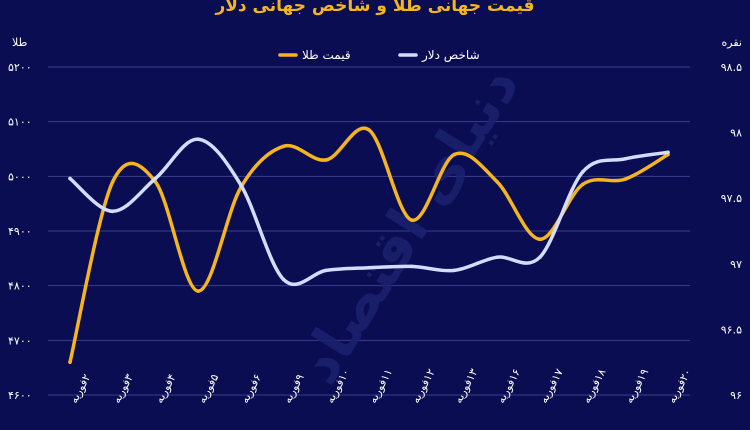 This screenshot has width=750, height=430. I want to click on x-tick-label: ۶فوریه, so click(251, 389).